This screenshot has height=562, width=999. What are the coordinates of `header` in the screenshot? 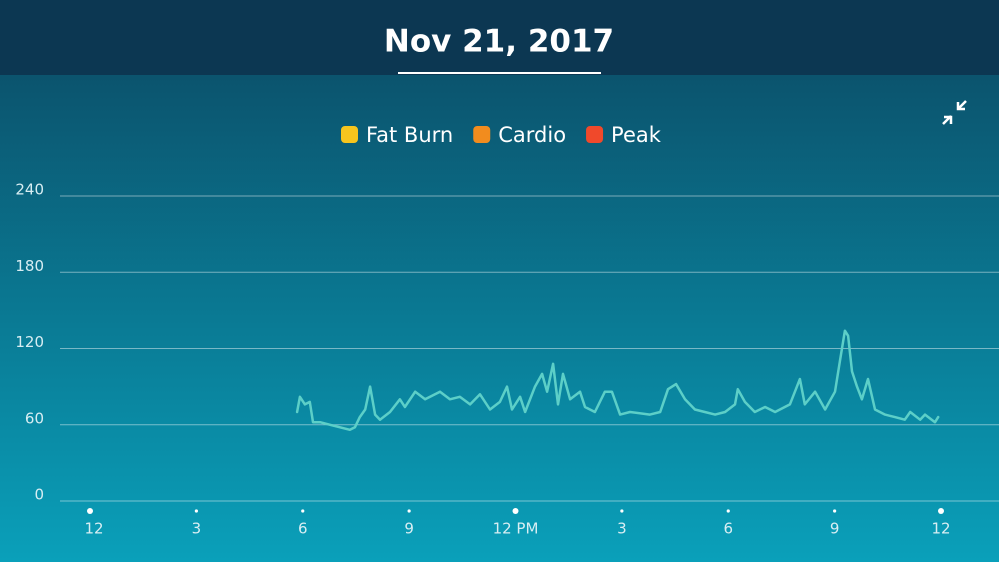 It's located at (499, 37).